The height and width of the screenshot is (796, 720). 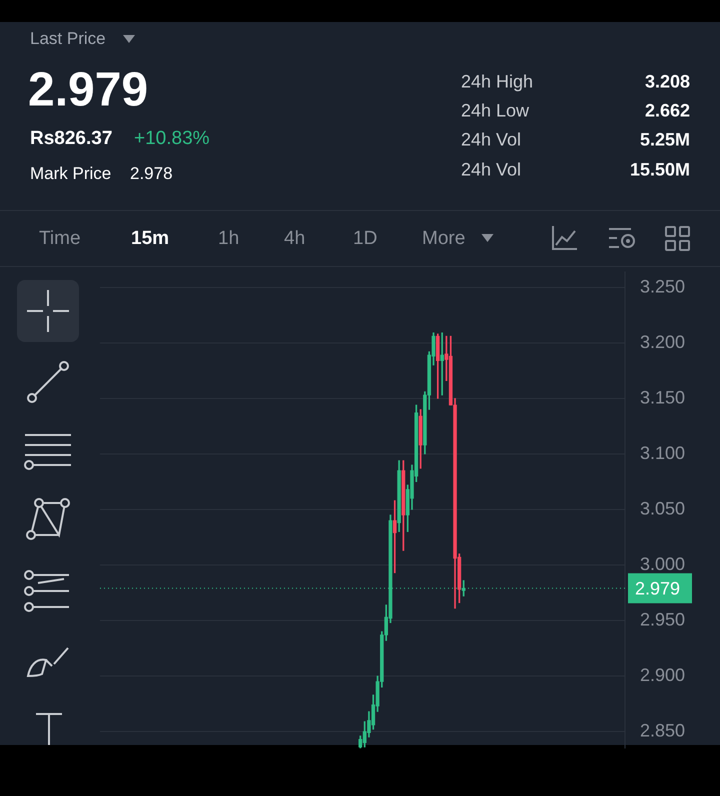 I want to click on y-tick-label: 3.050, so click(x=663, y=508).